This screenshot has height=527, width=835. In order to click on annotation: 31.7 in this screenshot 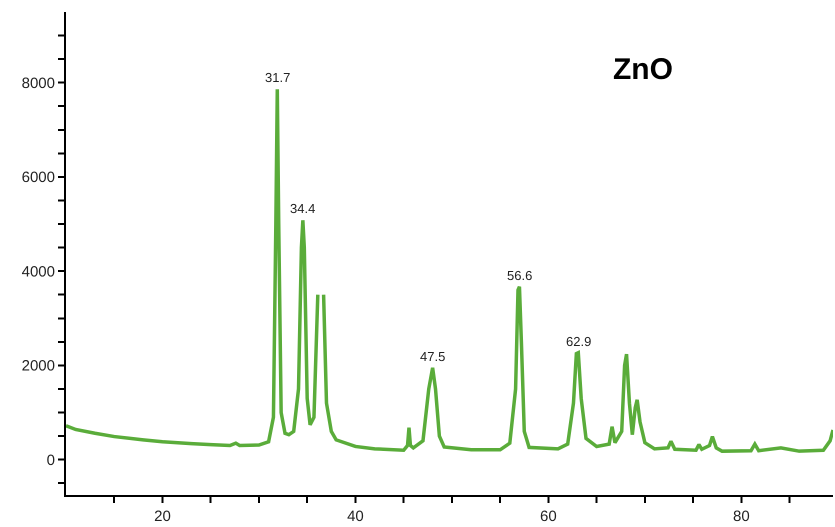, I will do `click(277, 77)`.